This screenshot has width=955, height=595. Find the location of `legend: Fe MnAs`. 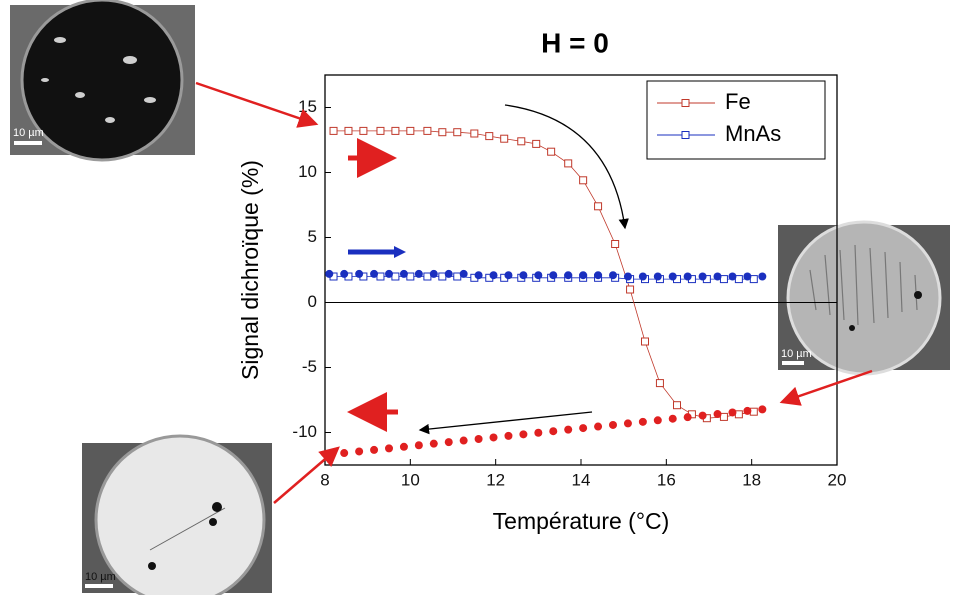

legend: Fe MnAs is located at coordinates (736, 120).